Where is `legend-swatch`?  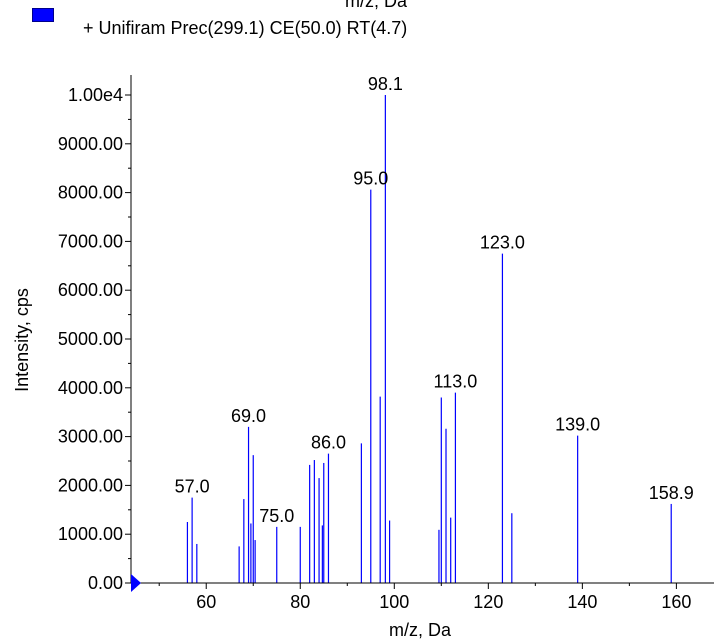
legend-swatch is located at coordinates (43, 15).